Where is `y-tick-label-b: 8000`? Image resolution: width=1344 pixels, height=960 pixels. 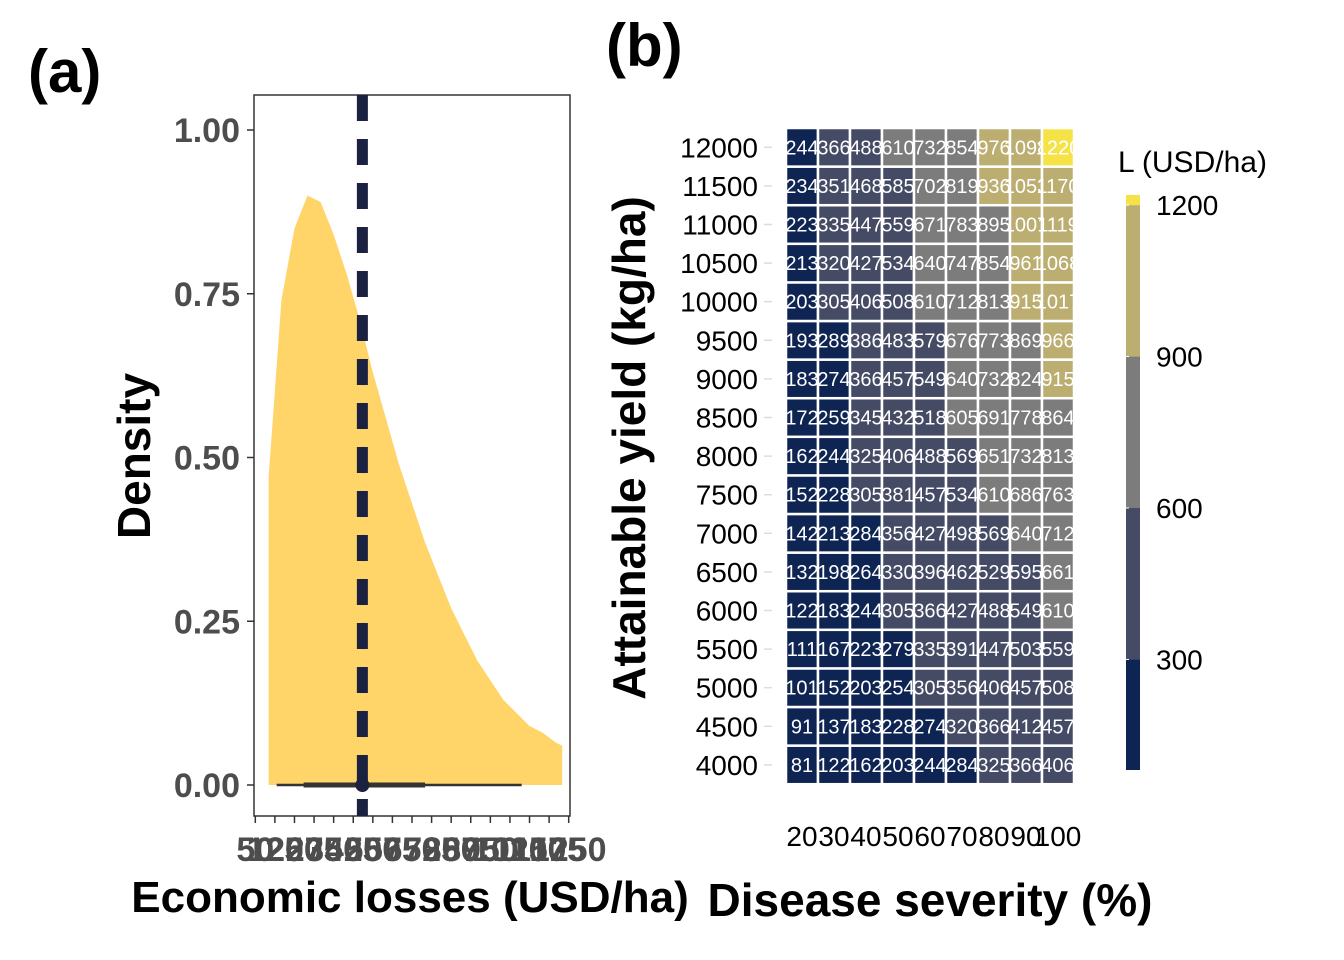
y-tick-label-b: 8000 is located at coordinates (727, 456).